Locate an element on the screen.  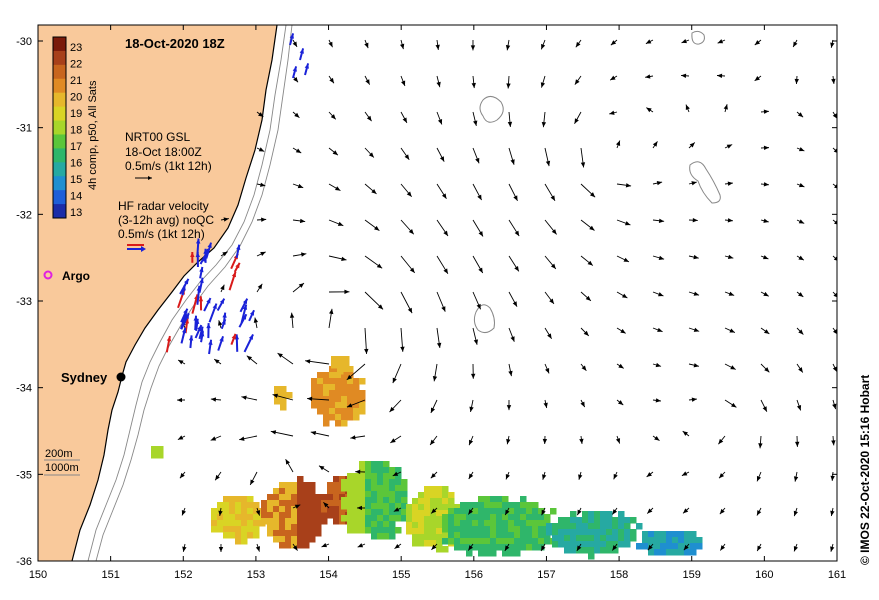
colorbar-tick: 13 is located at coordinates (76, 213).